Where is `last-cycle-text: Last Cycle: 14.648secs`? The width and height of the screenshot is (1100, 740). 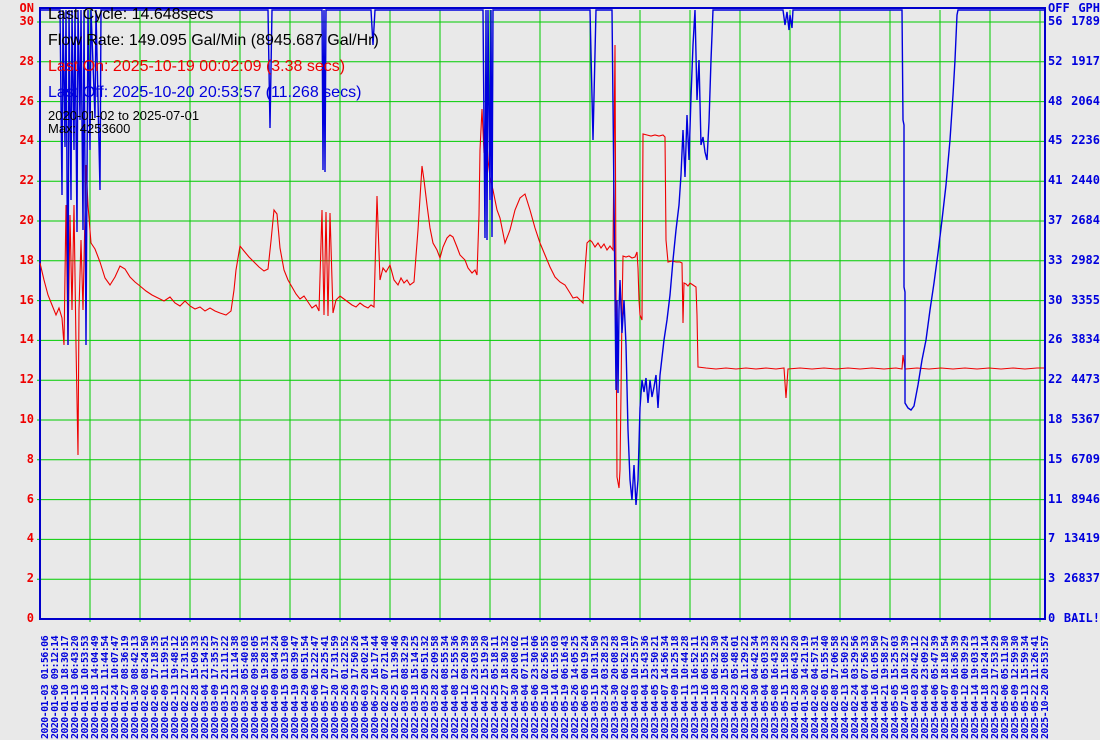
last-cycle-text: Last Cycle: 14.648secs is located at coordinates (131, 14).